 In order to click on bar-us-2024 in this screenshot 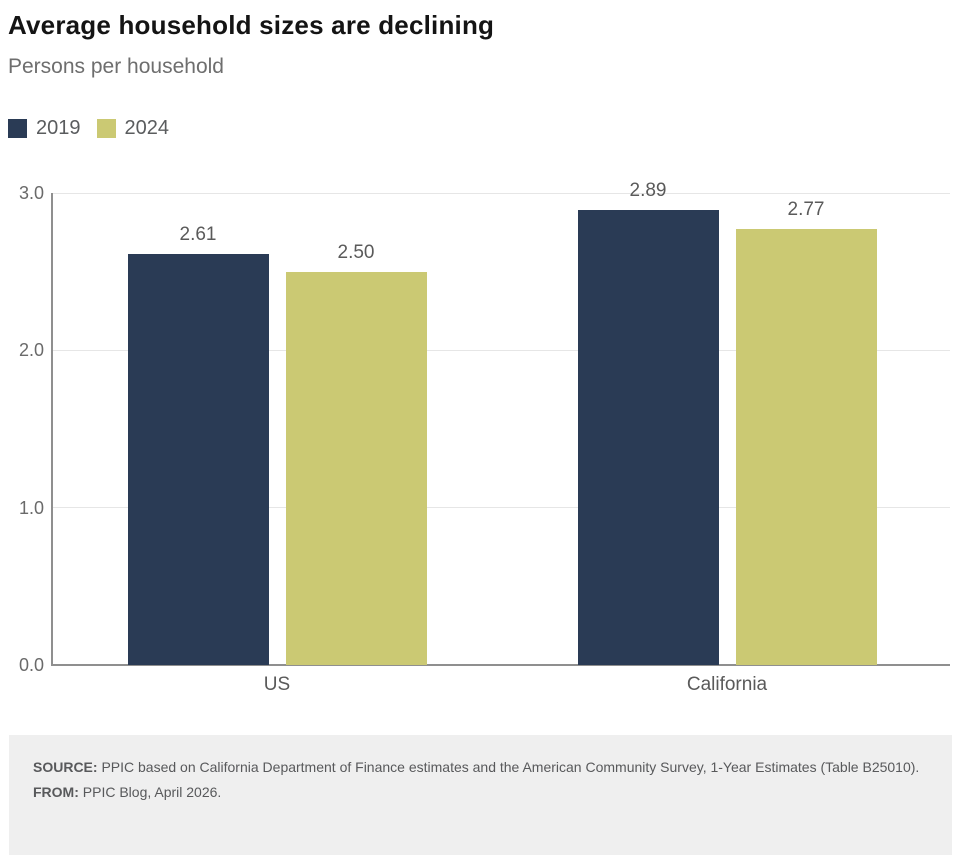, I will do `click(356, 468)`.